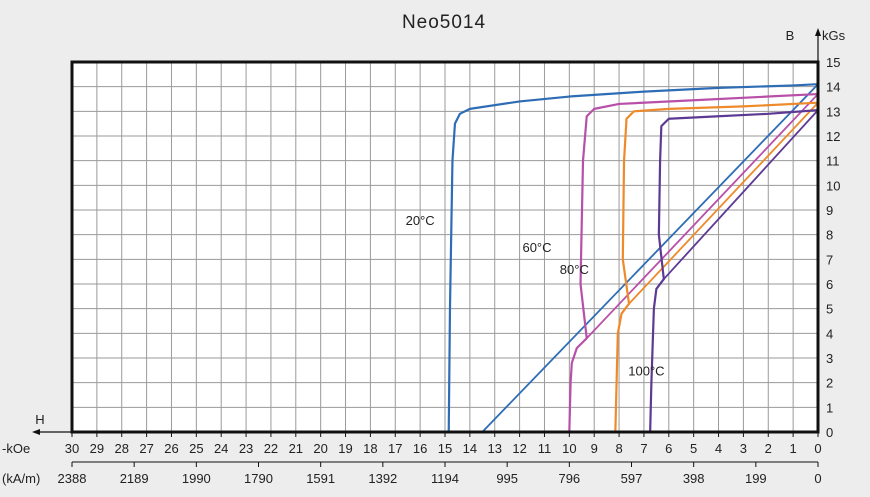 The image size is (870, 497). What do you see at coordinates (829, 235) in the screenshot?
I see `y-tick-label: 8` at bounding box center [829, 235].